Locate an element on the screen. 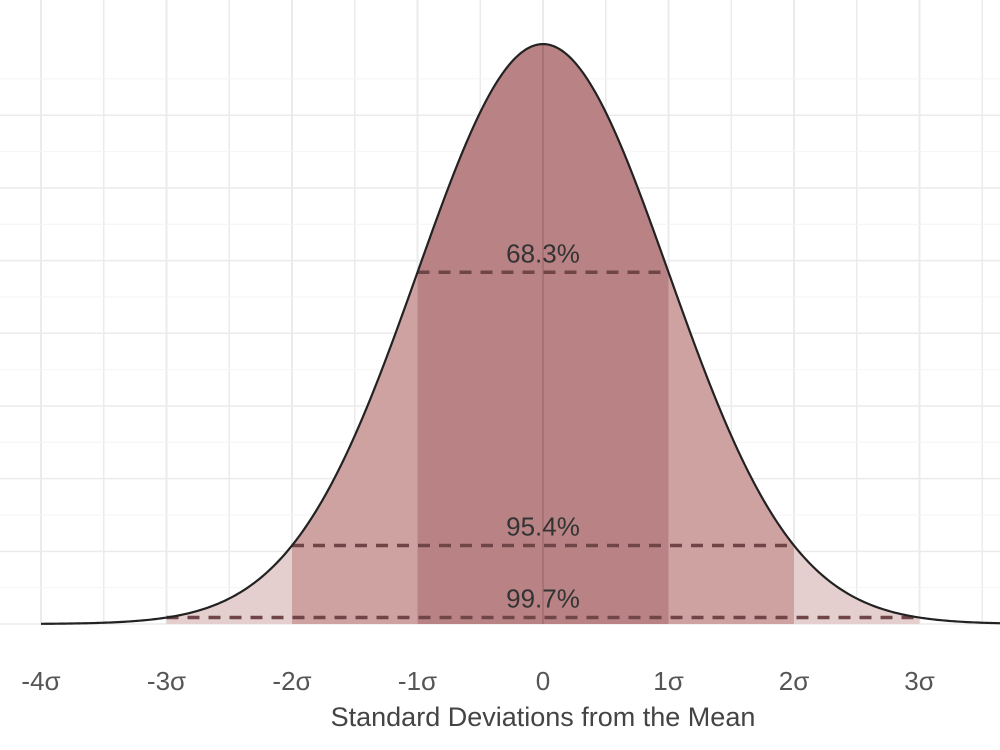 The width and height of the screenshot is (1000, 750). x-axis-title: Standard Deviations from the Mean is located at coordinates (543, 717).